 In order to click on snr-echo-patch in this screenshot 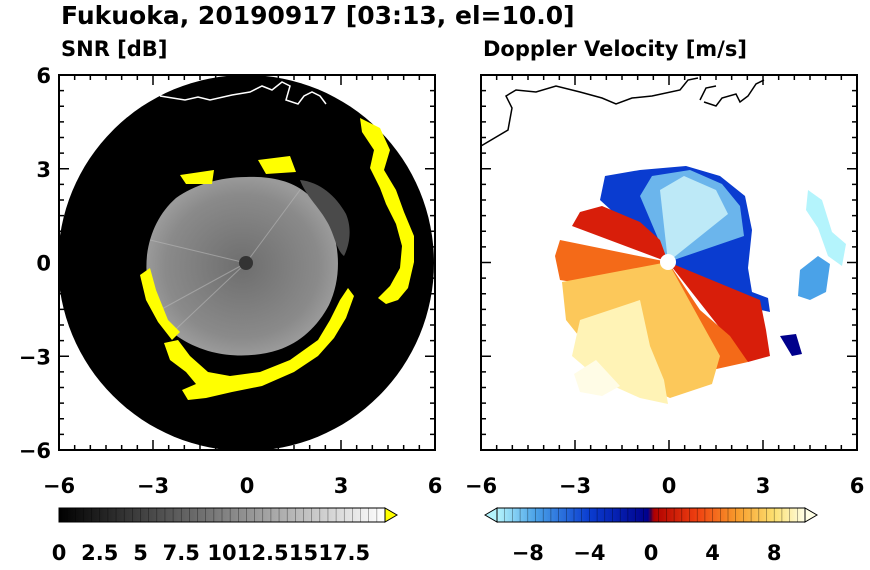, I will do `click(325, 218)`.